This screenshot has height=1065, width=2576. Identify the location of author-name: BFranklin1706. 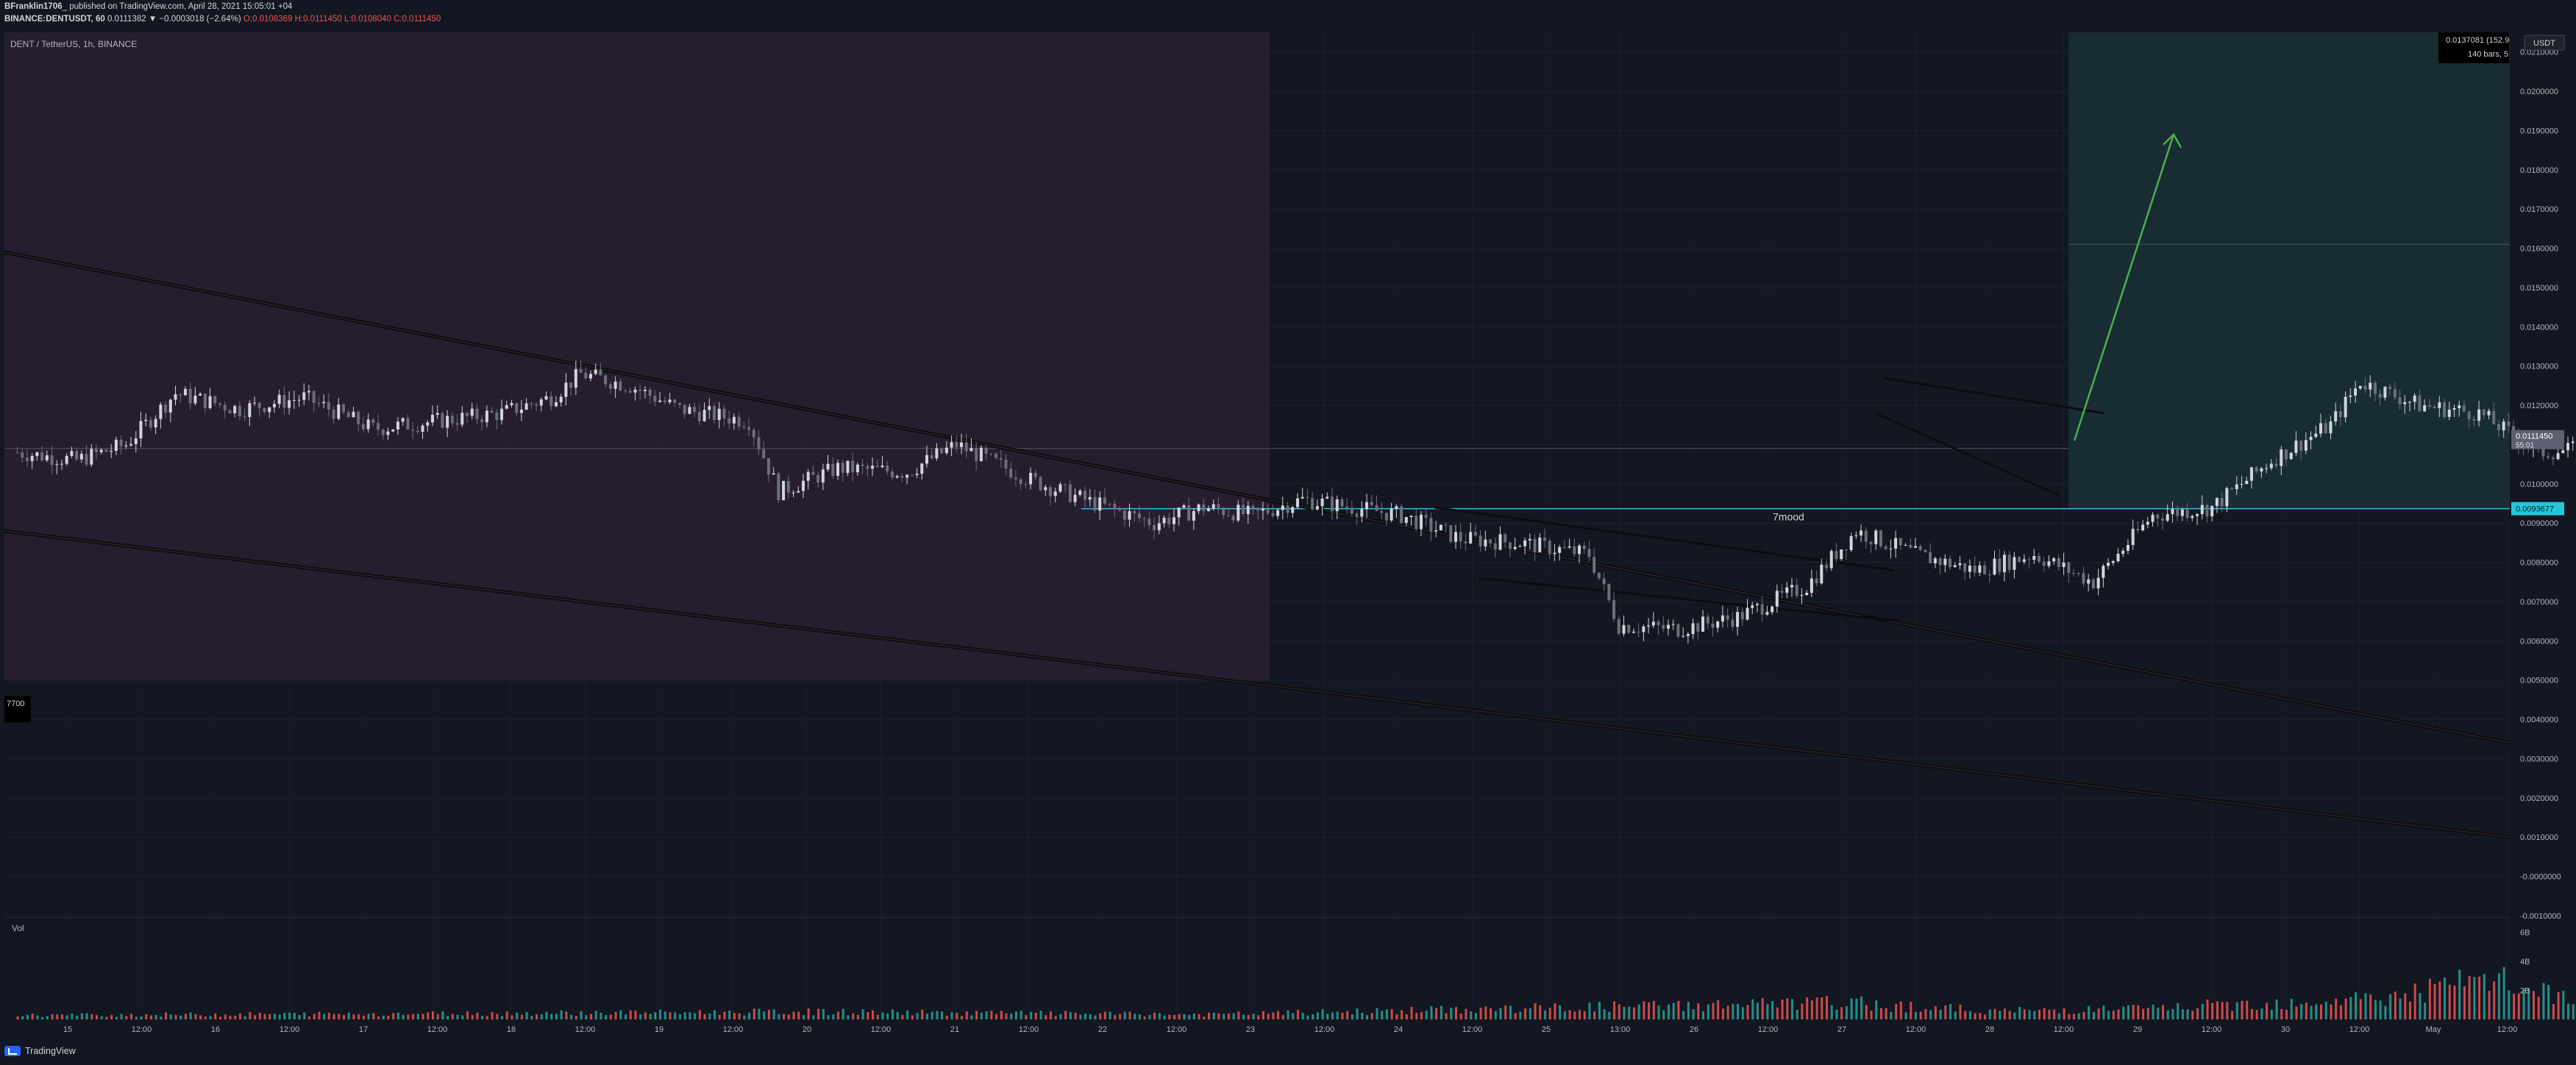
(33, 6).